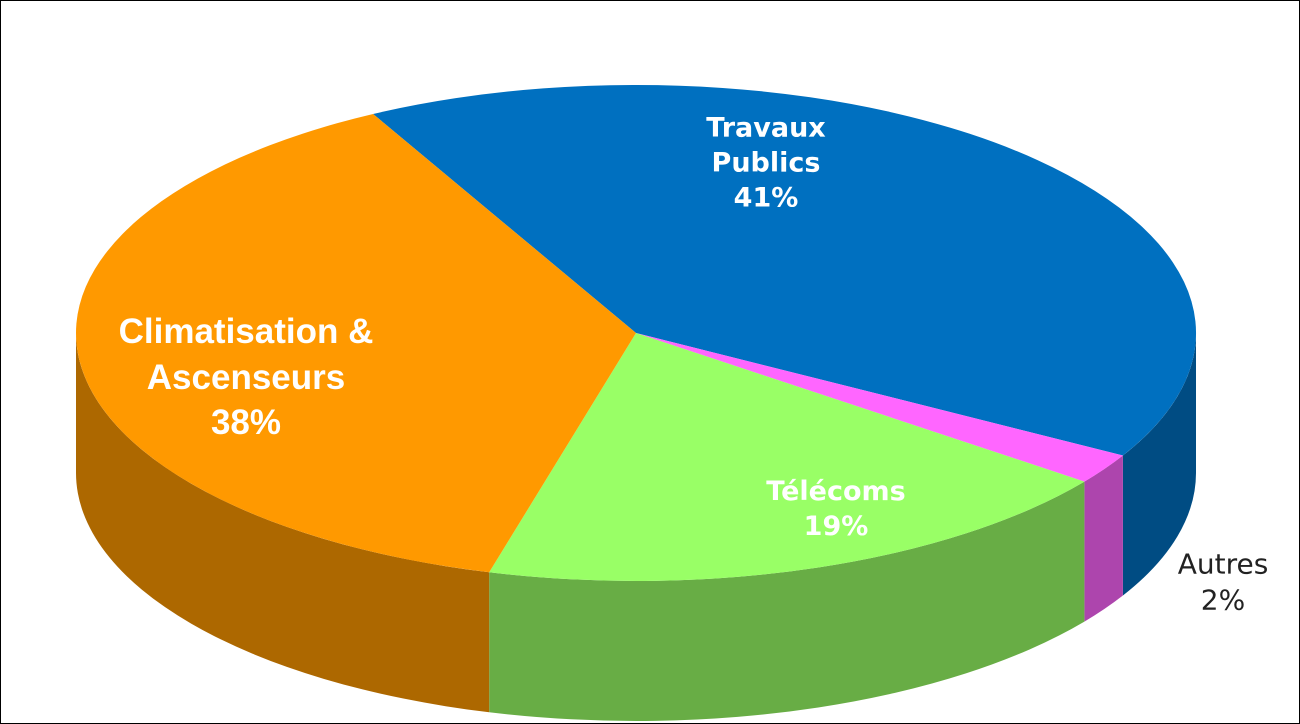 The width and height of the screenshot is (1300, 724). Describe the element at coordinates (1223, 600) in the screenshot. I see `value-label: 2%` at that location.